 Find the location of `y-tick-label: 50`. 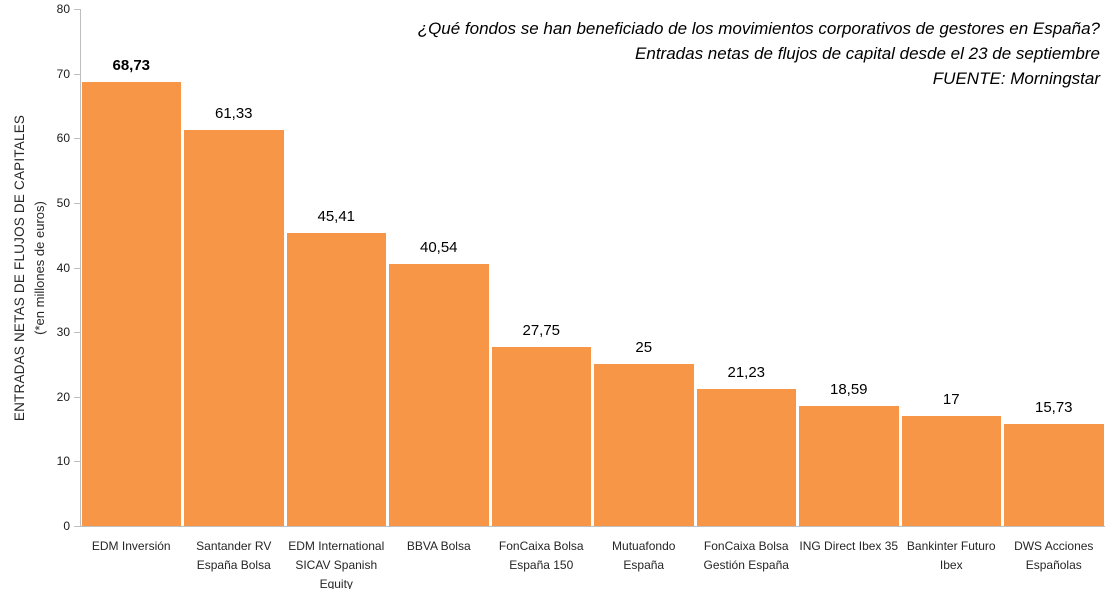

y-tick-label: 50 is located at coordinates (63, 202).